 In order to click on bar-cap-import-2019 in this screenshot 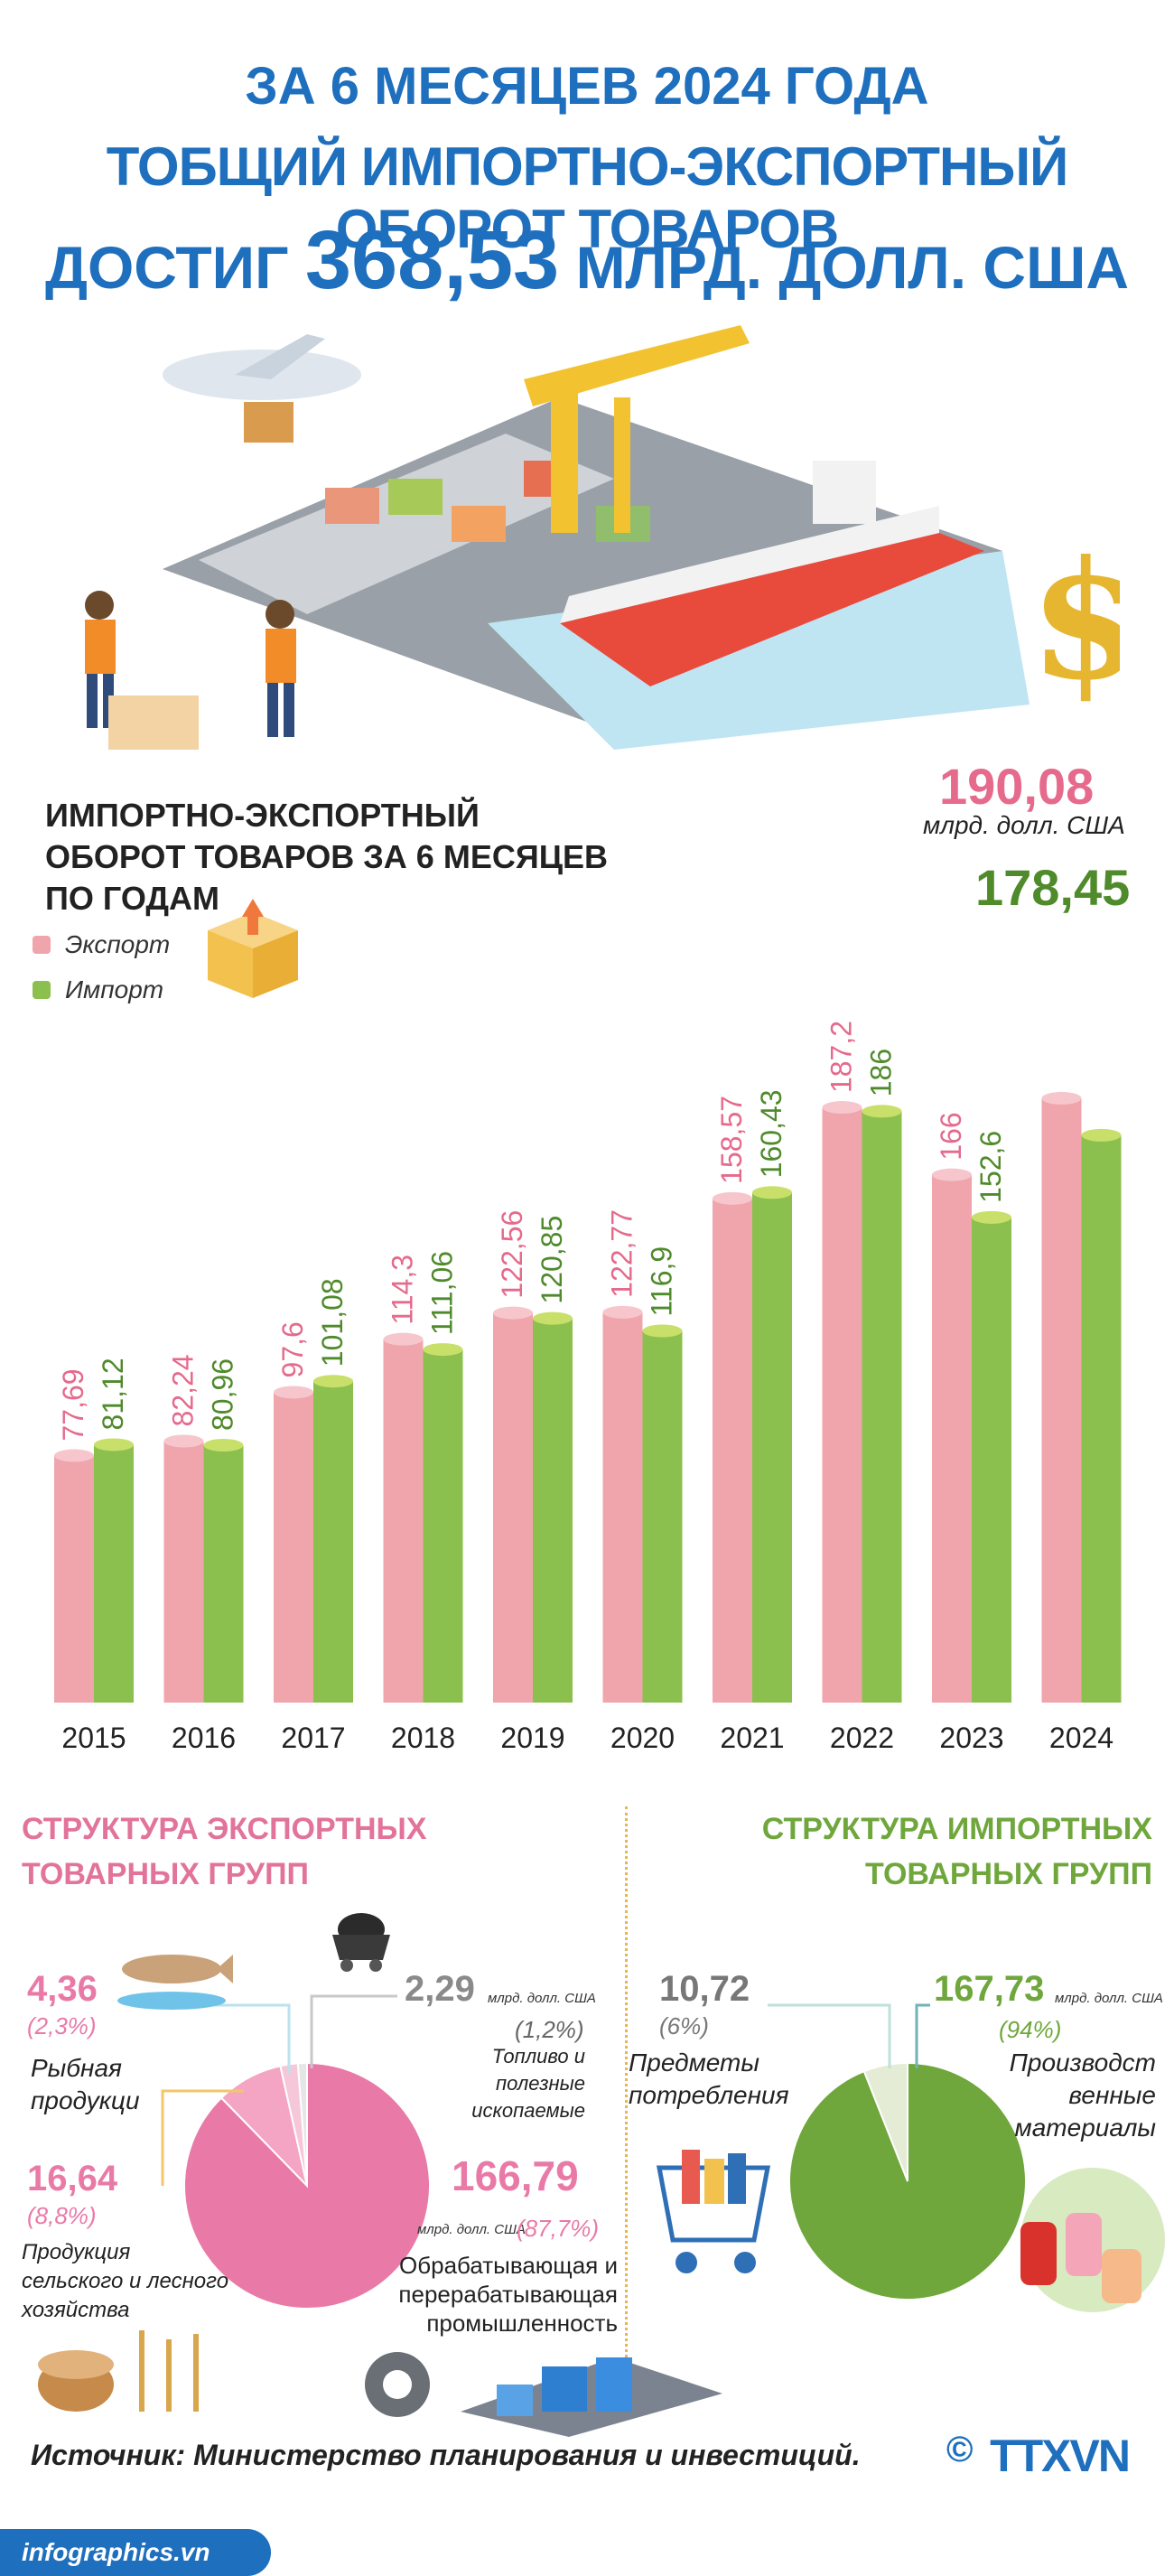, I will do `click(553, 1318)`.